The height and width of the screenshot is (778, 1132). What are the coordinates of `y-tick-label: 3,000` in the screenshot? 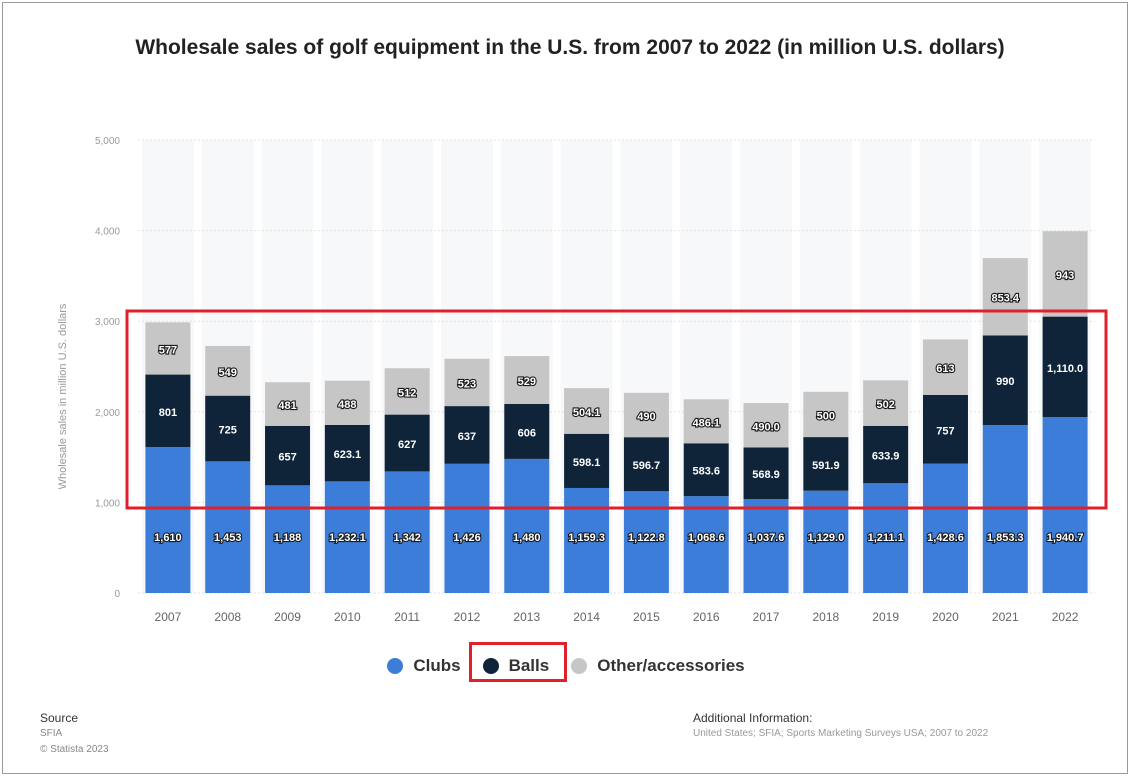 It's located at (107, 322).